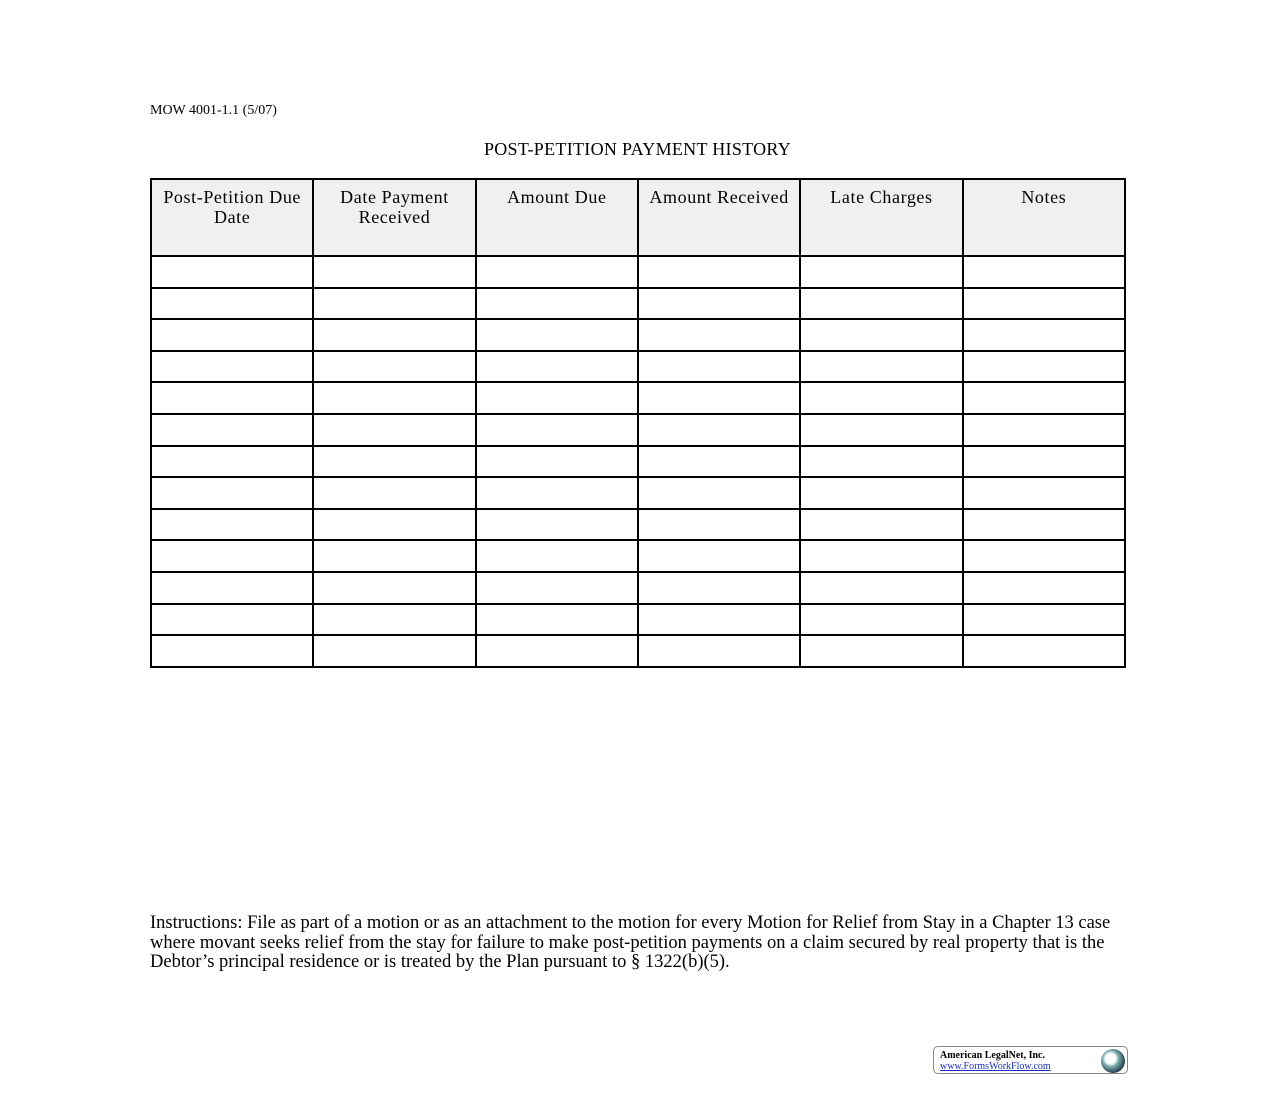 The width and height of the screenshot is (1275, 1100). What do you see at coordinates (881, 217) in the screenshot?
I see `column-header: Late Charges` at bounding box center [881, 217].